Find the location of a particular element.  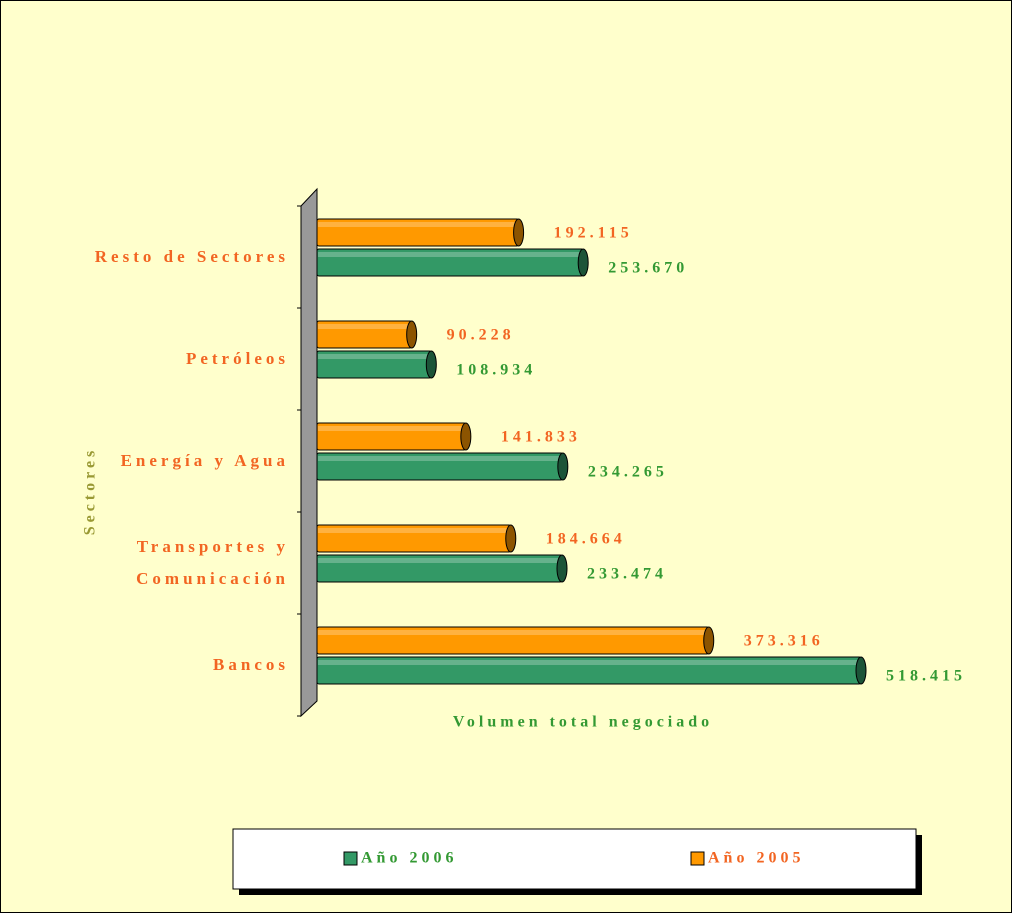

y-axis-title: Sectores is located at coordinates (90, 491).